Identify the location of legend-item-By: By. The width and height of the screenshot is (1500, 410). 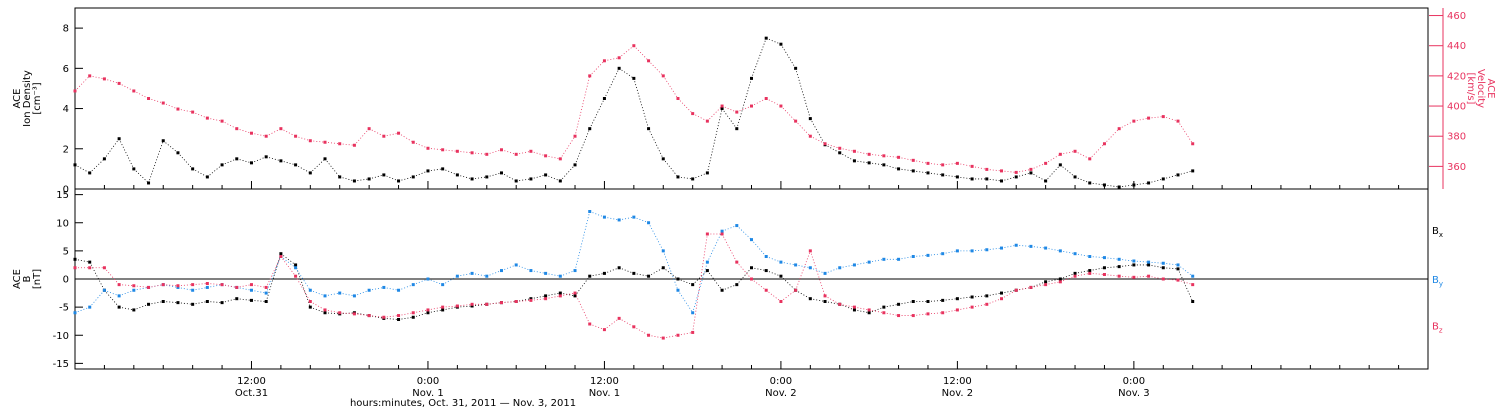
(1437, 281).